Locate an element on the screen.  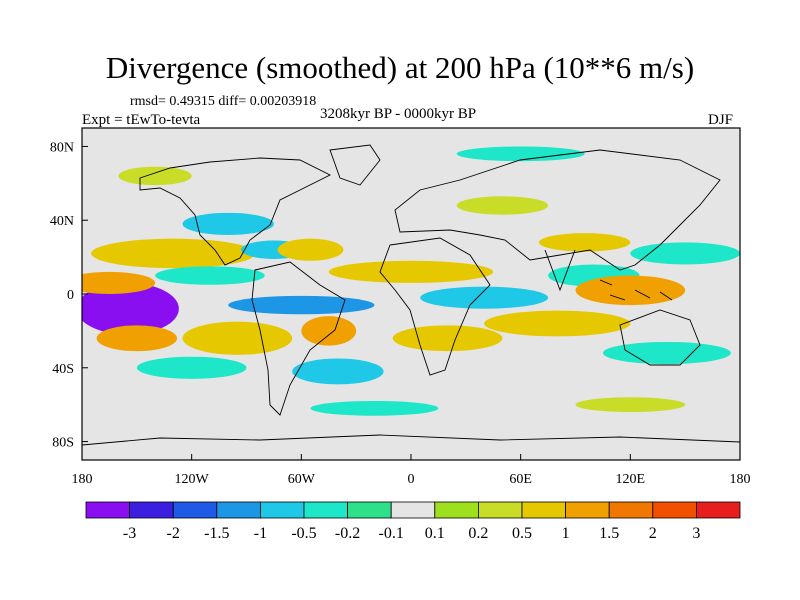
y-tick-label: 80N is located at coordinates (62, 147).